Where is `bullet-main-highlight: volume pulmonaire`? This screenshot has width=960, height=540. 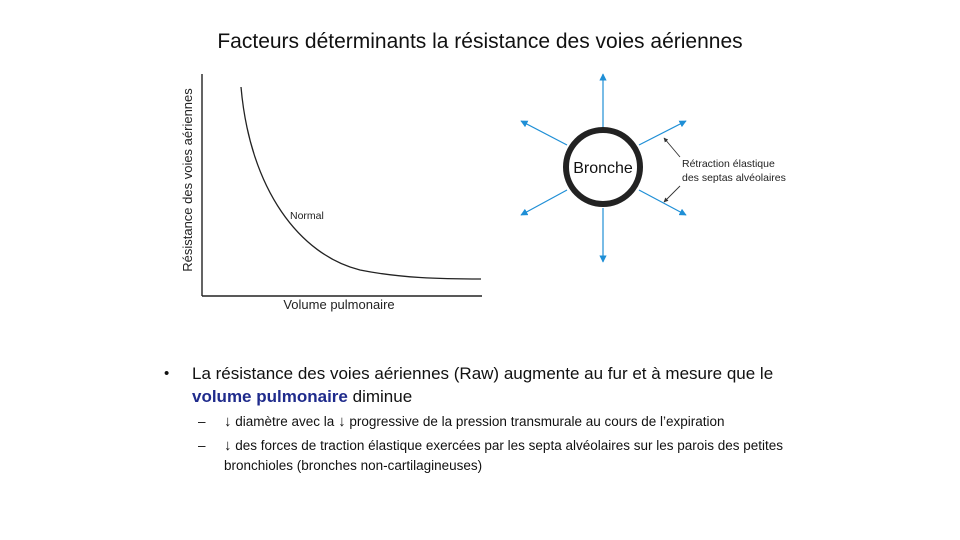
bullet-main-highlight: volume pulmonaire is located at coordinates (270, 396).